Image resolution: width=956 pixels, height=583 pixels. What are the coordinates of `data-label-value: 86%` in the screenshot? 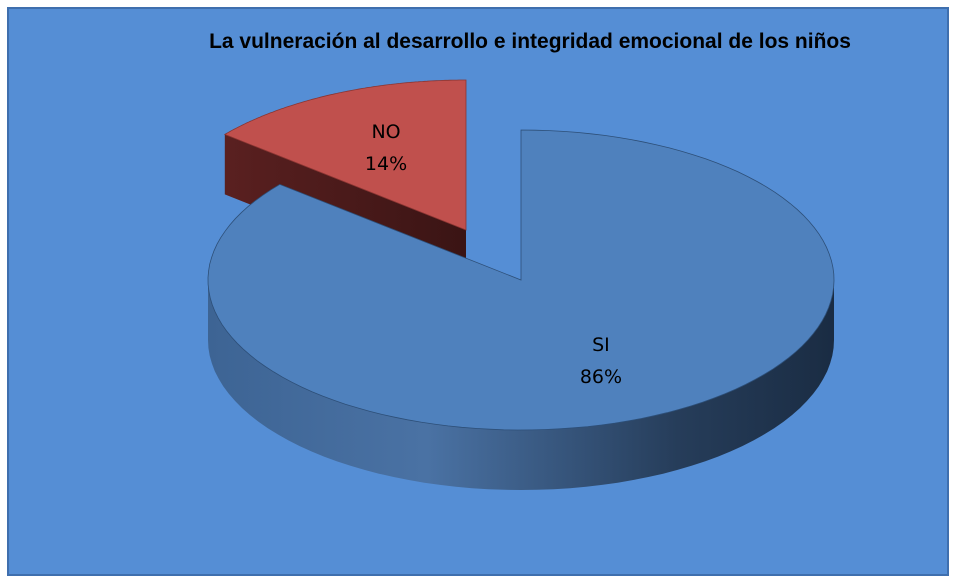 It's located at (601, 377).